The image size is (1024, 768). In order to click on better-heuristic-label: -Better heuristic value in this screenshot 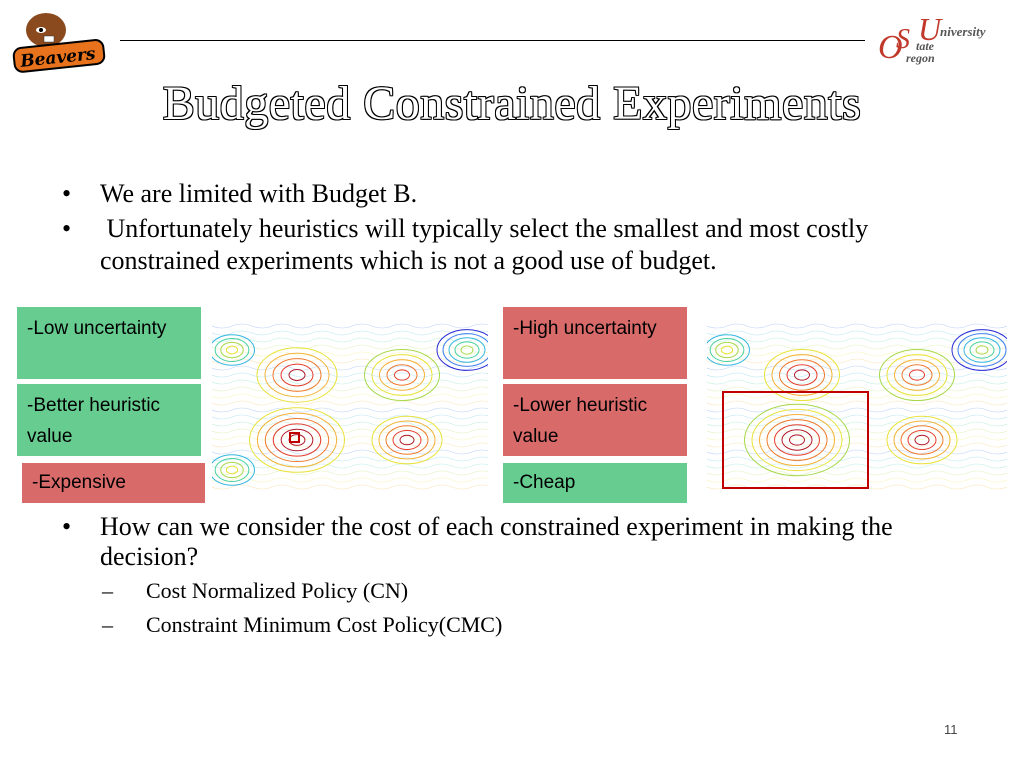, I will do `click(109, 420)`.